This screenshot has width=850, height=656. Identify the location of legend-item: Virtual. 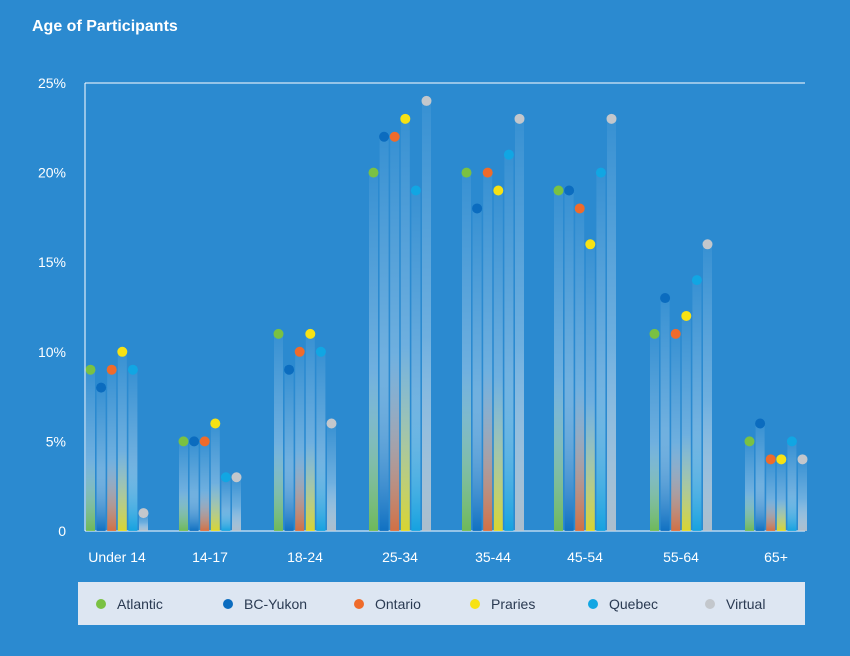
(735, 603).